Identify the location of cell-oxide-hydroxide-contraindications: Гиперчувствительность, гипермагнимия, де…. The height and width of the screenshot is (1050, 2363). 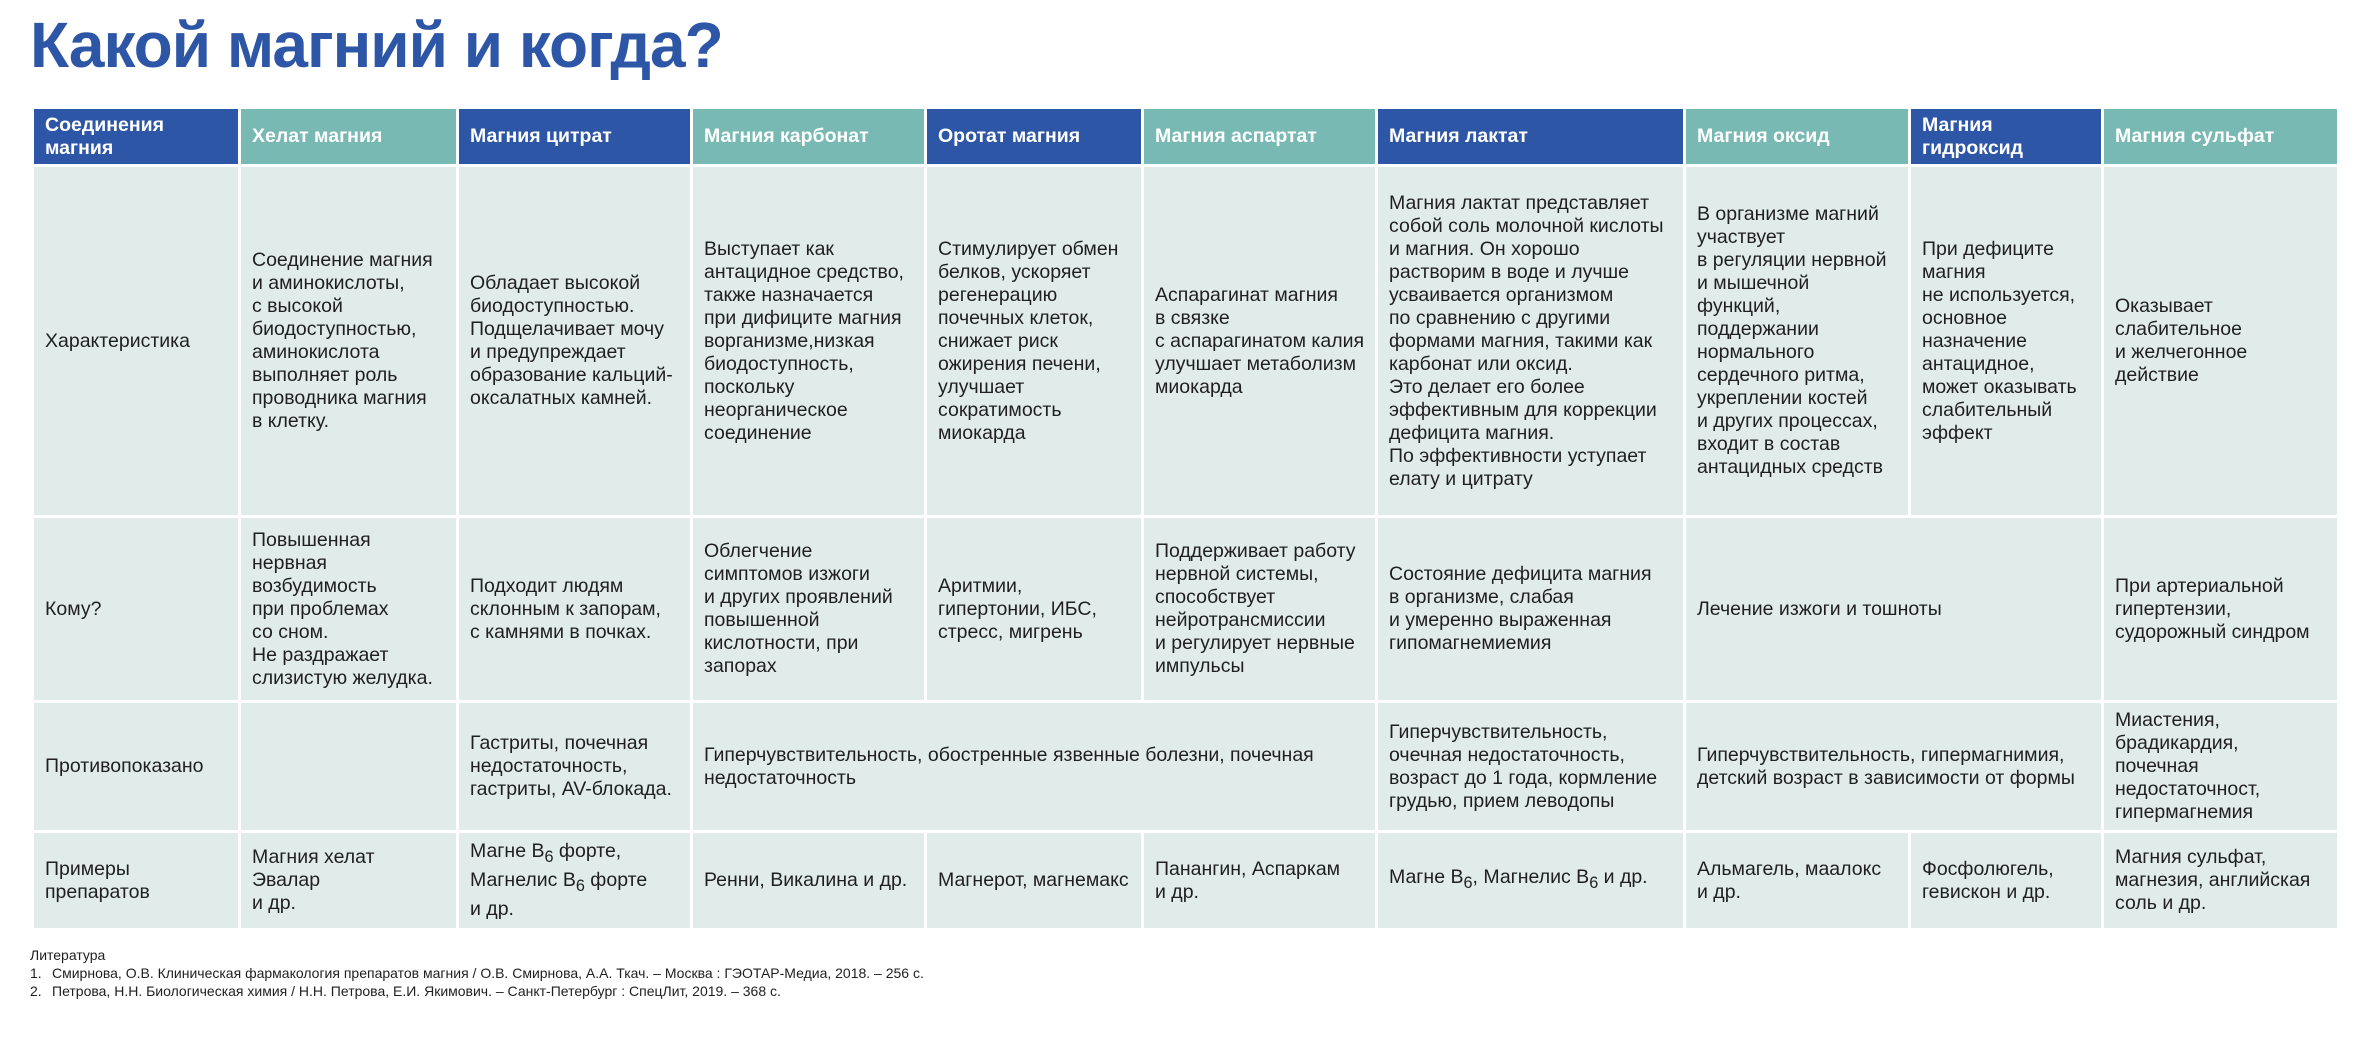
(1893, 766).